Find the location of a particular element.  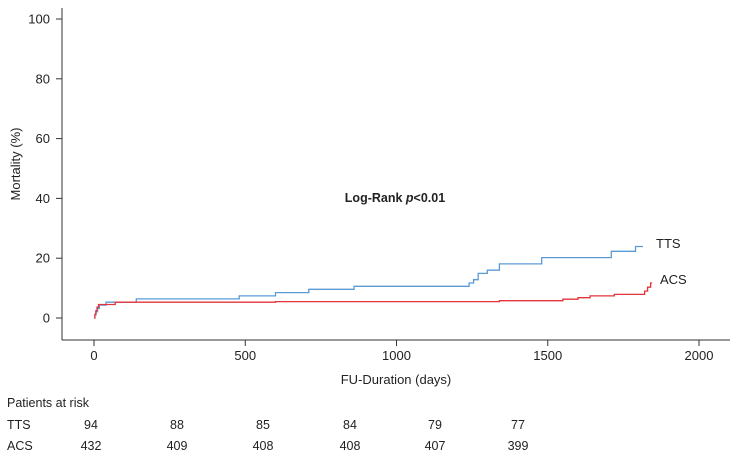

x-axis-label: FU-Duration (days) is located at coordinates (396, 379).